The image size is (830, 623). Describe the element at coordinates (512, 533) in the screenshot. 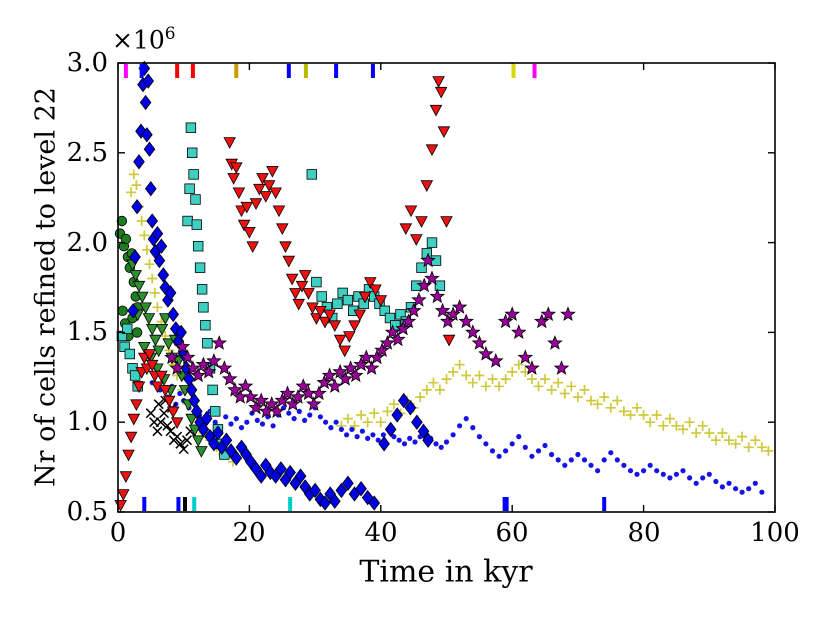

I see `xtick-label-60: 60` at that location.